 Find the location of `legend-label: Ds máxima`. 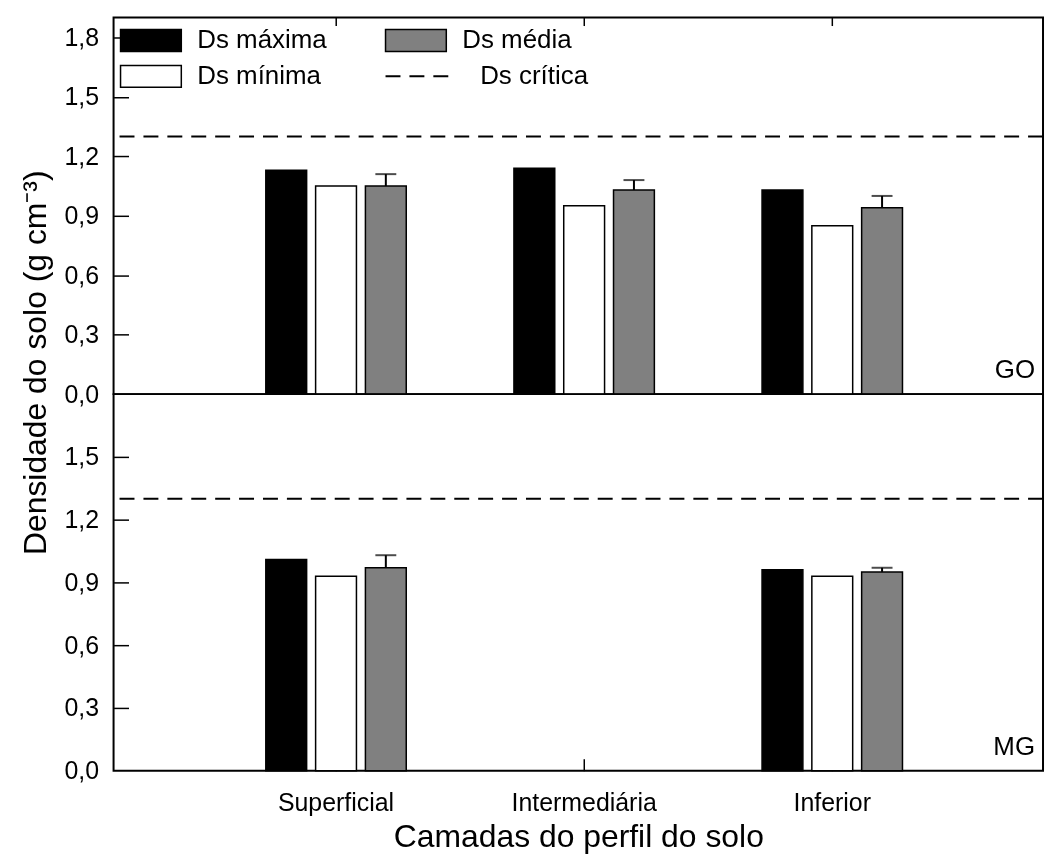

legend-label: Ds máxima is located at coordinates (262, 39).